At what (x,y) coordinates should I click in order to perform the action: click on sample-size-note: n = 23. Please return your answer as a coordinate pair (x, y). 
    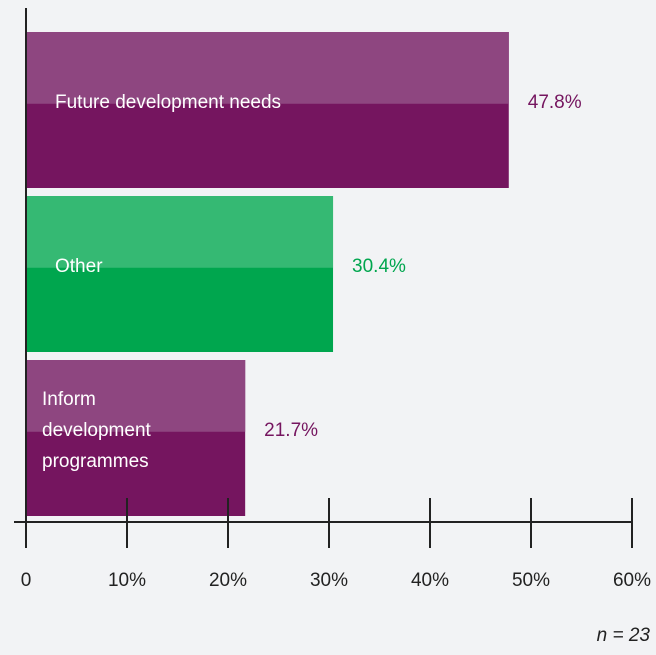
    Looking at the image, I should click on (624, 635).